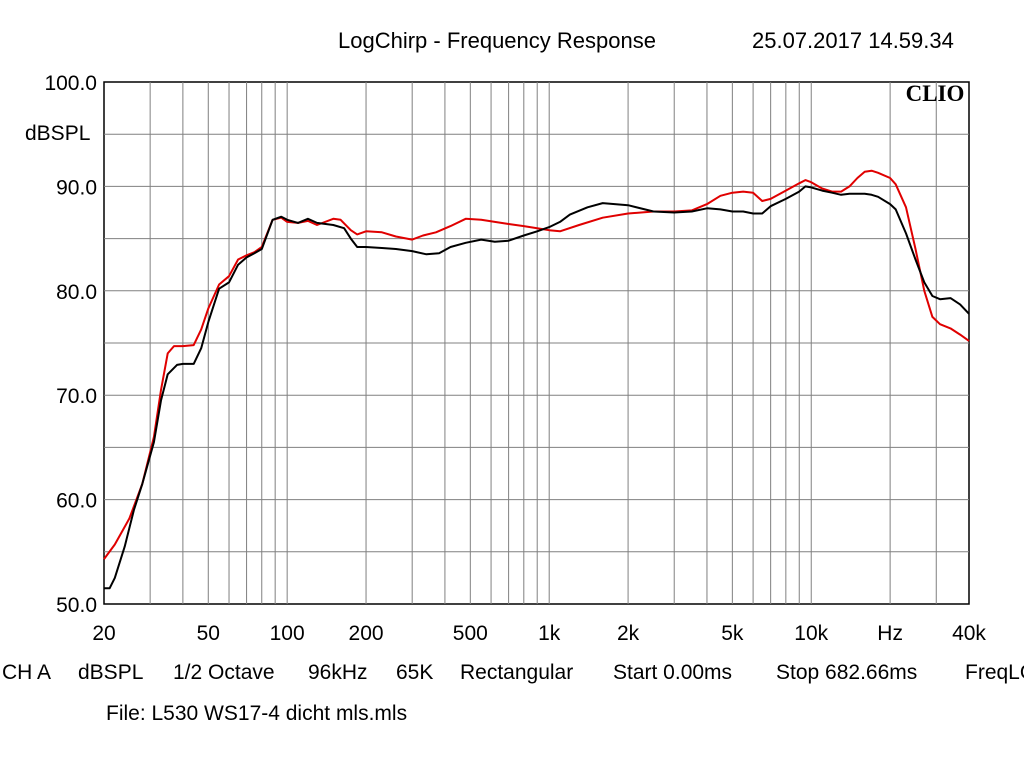 This screenshot has height=768, width=1024. I want to click on info-size: 65K, so click(415, 672).